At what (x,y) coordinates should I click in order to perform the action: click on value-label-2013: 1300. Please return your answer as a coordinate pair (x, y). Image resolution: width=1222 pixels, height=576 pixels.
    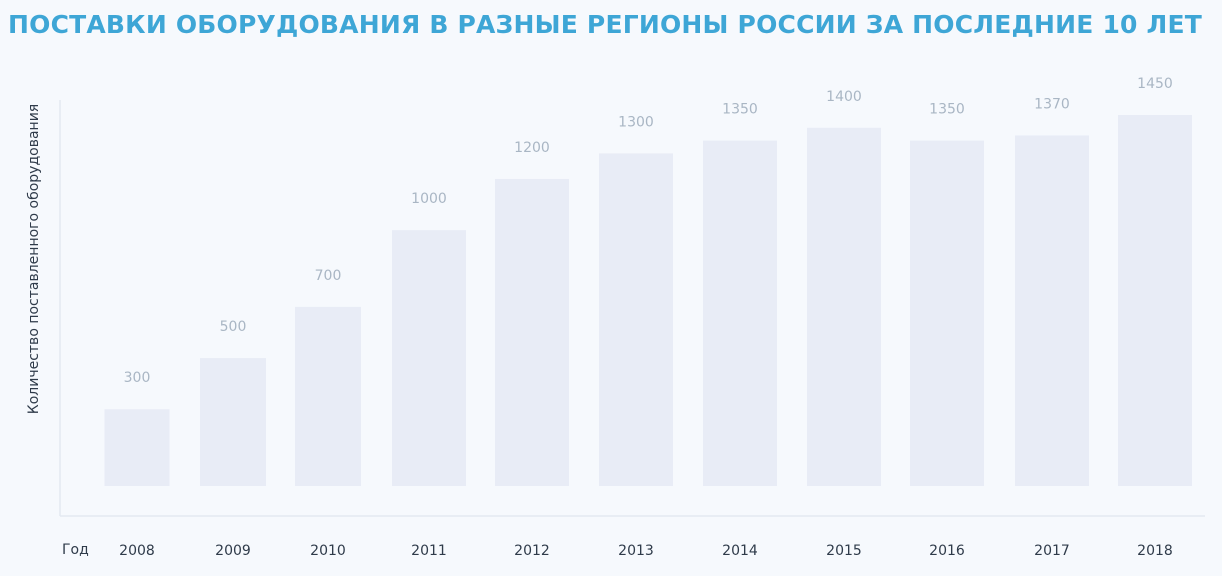
    Looking at the image, I should click on (636, 122).